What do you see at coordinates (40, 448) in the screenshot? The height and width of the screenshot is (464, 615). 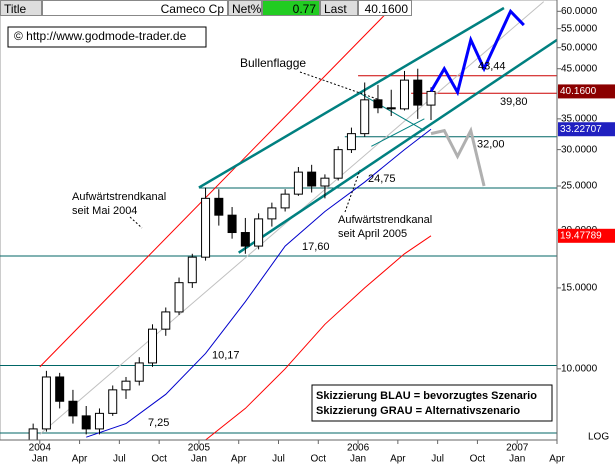 I see `year-label: 2004` at bounding box center [40, 448].